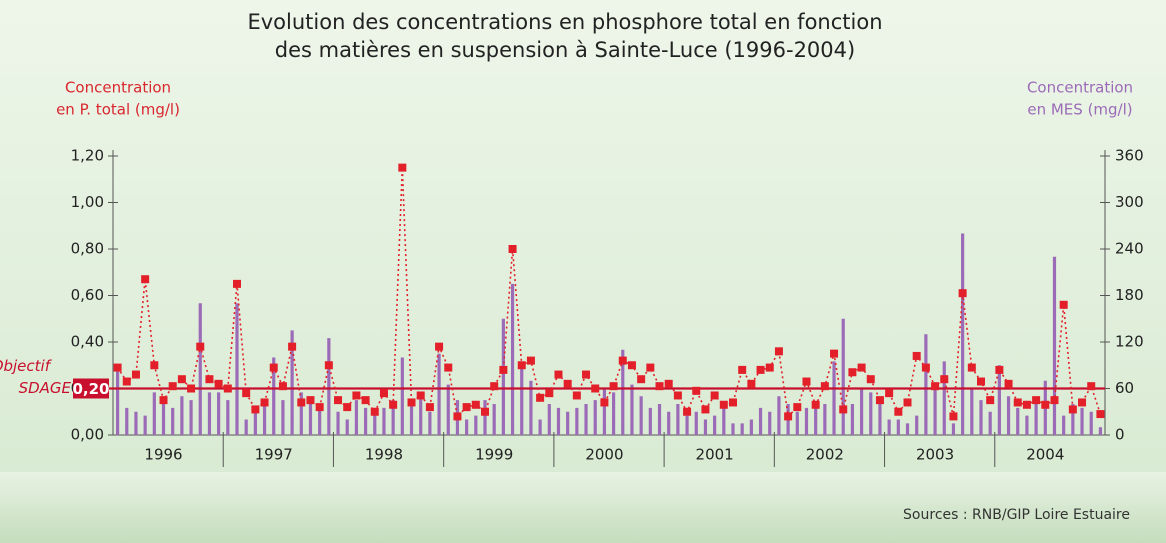 The height and width of the screenshot is (543, 1166). I want to click on y-axis-label: Concentration, so click(118, 88).